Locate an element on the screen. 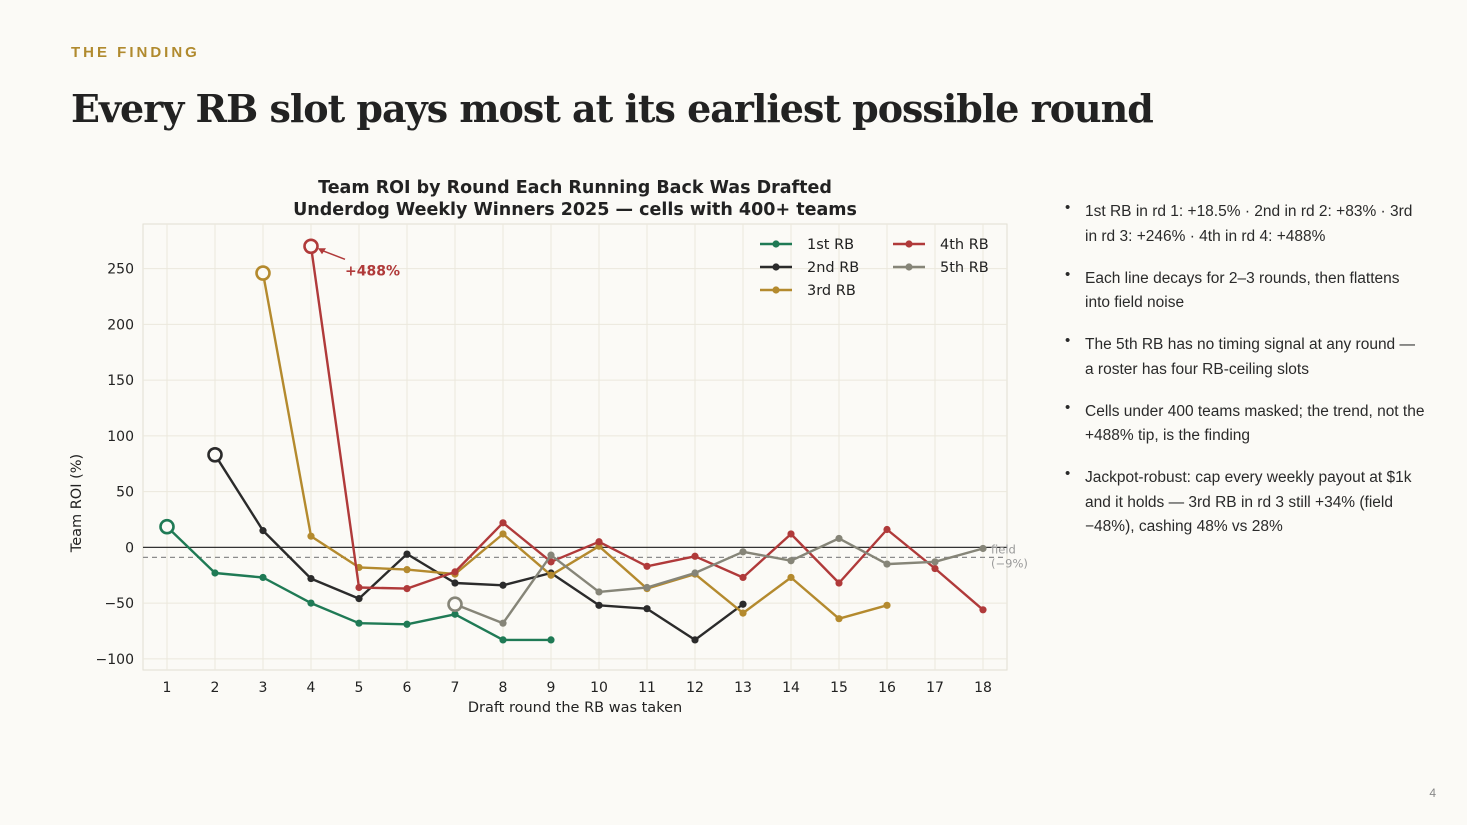 The image size is (1467, 825). x-tick-label: 15 is located at coordinates (839, 688).